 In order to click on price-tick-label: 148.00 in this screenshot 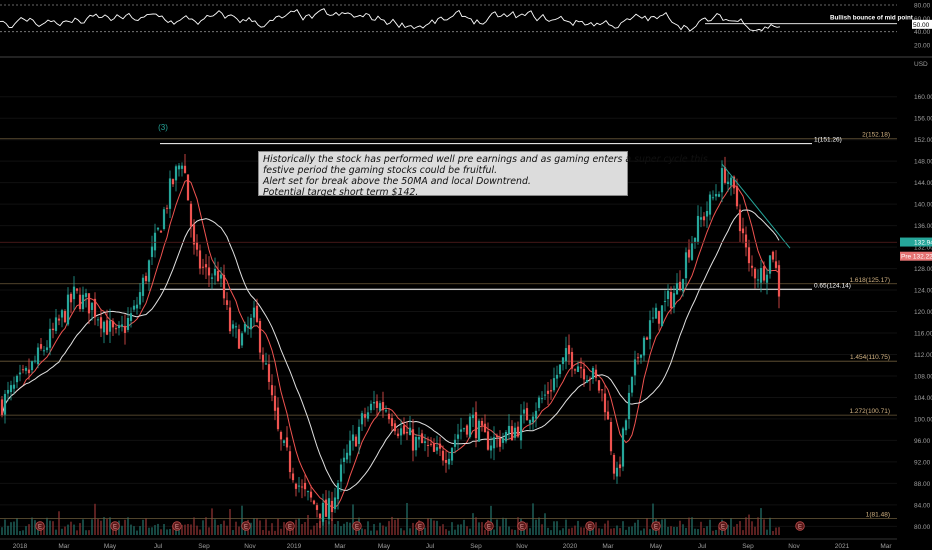, I will do `click(923, 162)`.